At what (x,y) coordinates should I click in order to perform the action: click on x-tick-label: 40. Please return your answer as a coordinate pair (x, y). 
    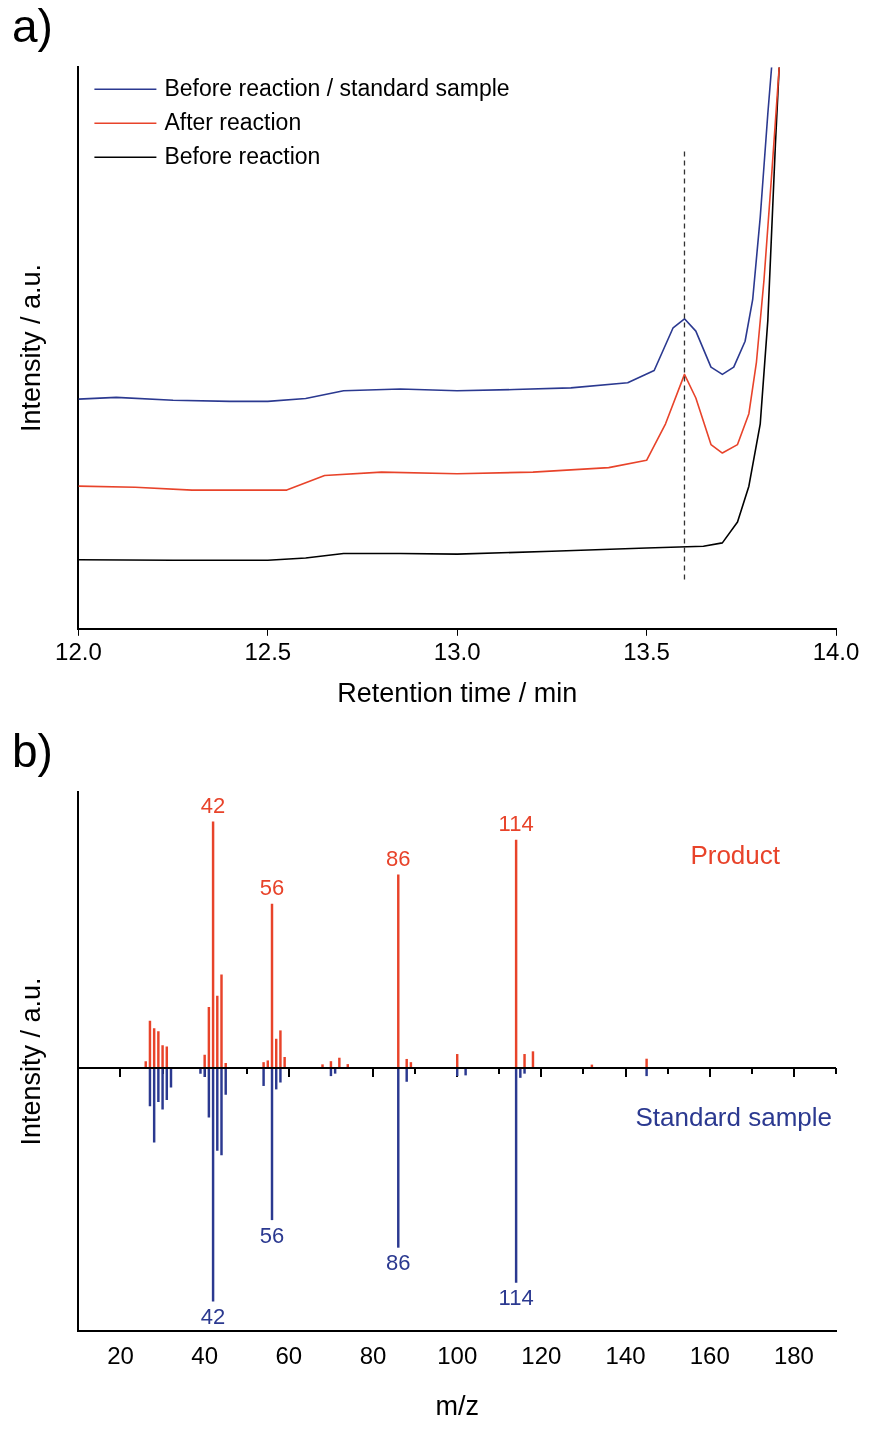
    Looking at the image, I should click on (205, 1355).